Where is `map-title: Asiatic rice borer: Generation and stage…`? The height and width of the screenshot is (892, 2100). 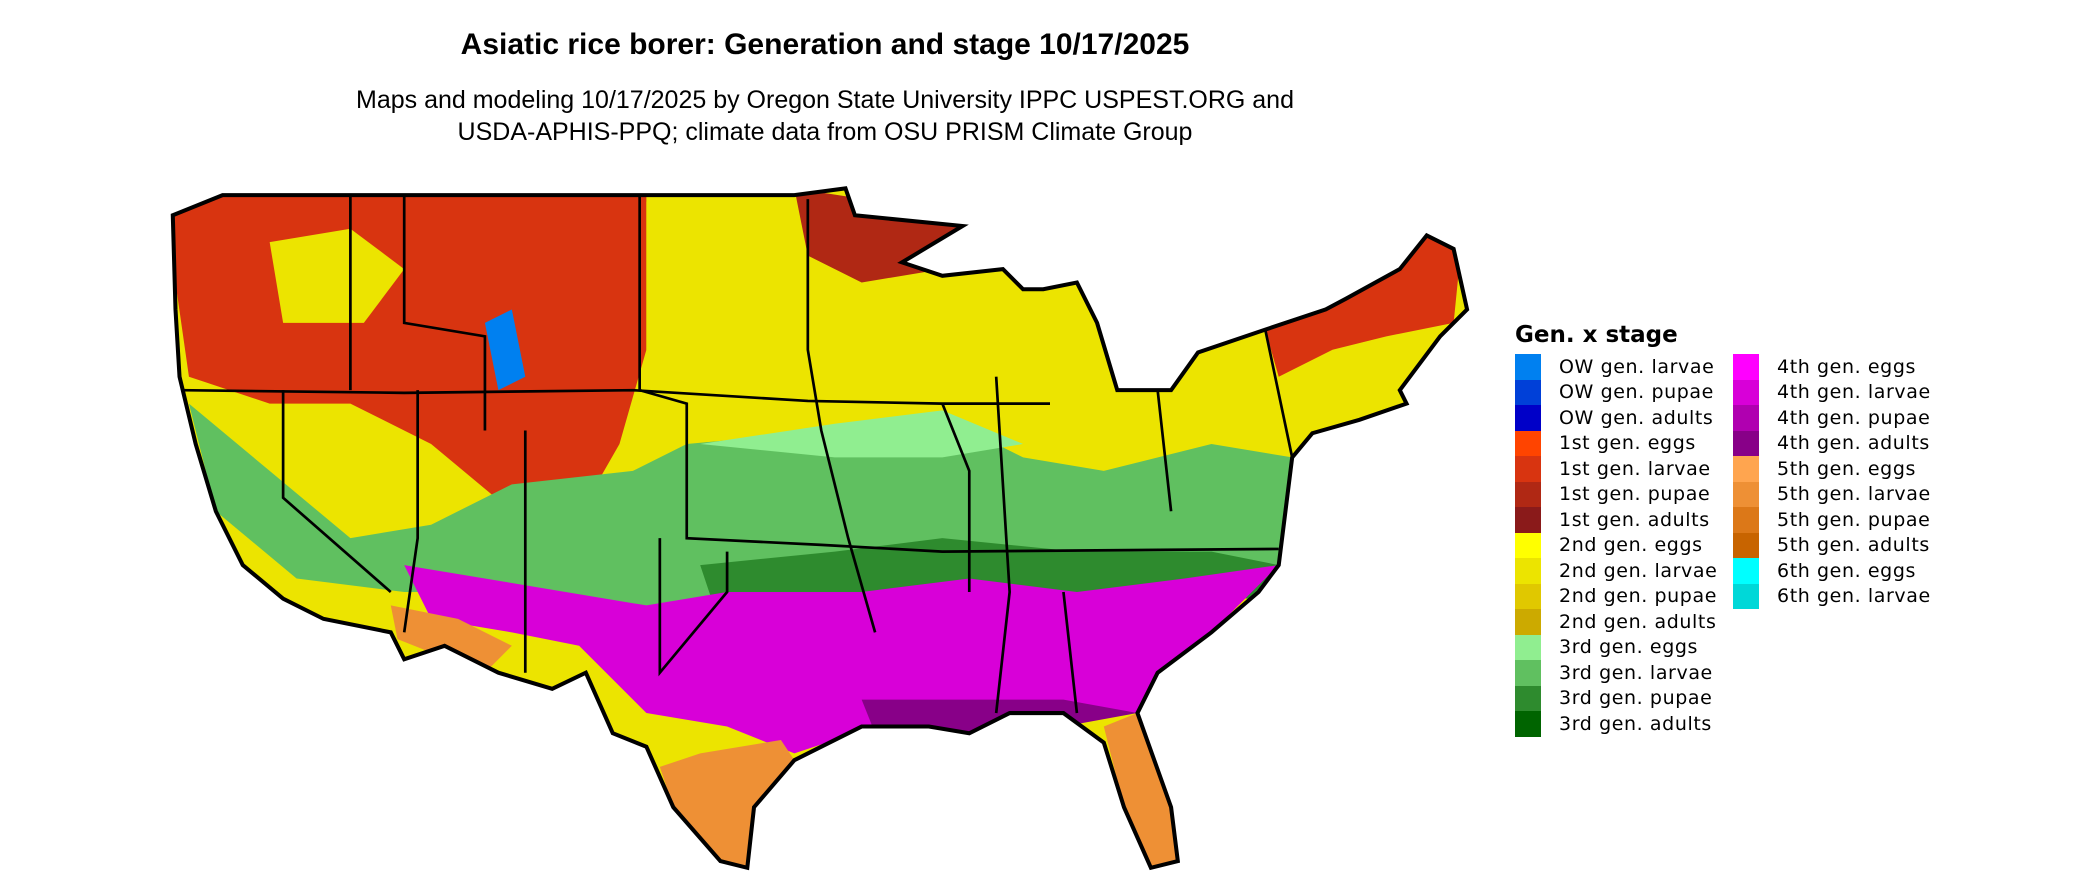 map-title: Asiatic rice borer: Generation and stage… is located at coordinates (825, 44).